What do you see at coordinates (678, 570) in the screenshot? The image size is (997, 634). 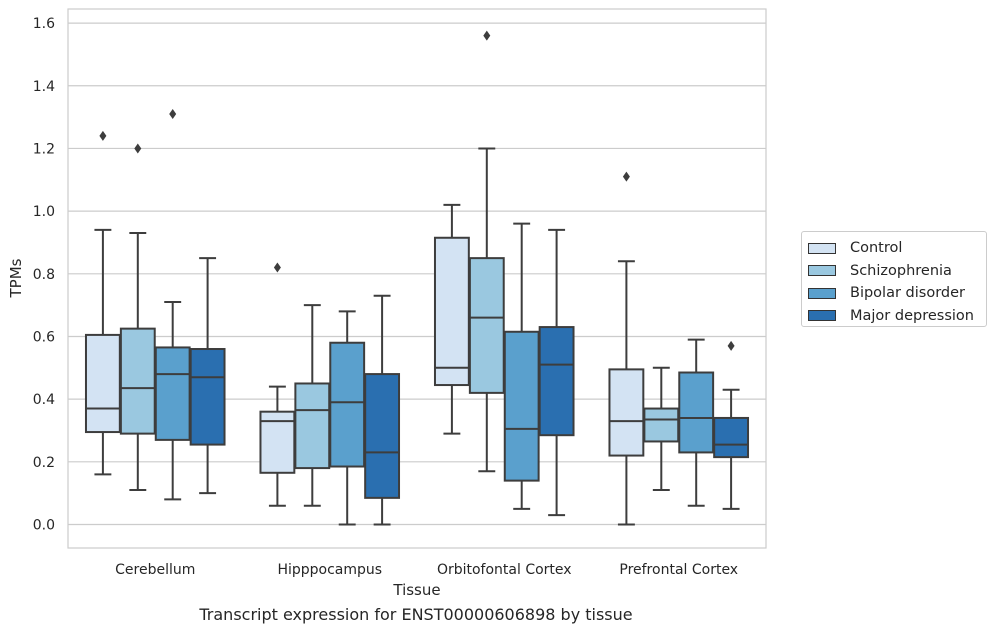 I see `x-tick-label: Prefrontal Cortex` at bounding box center [678, 570].